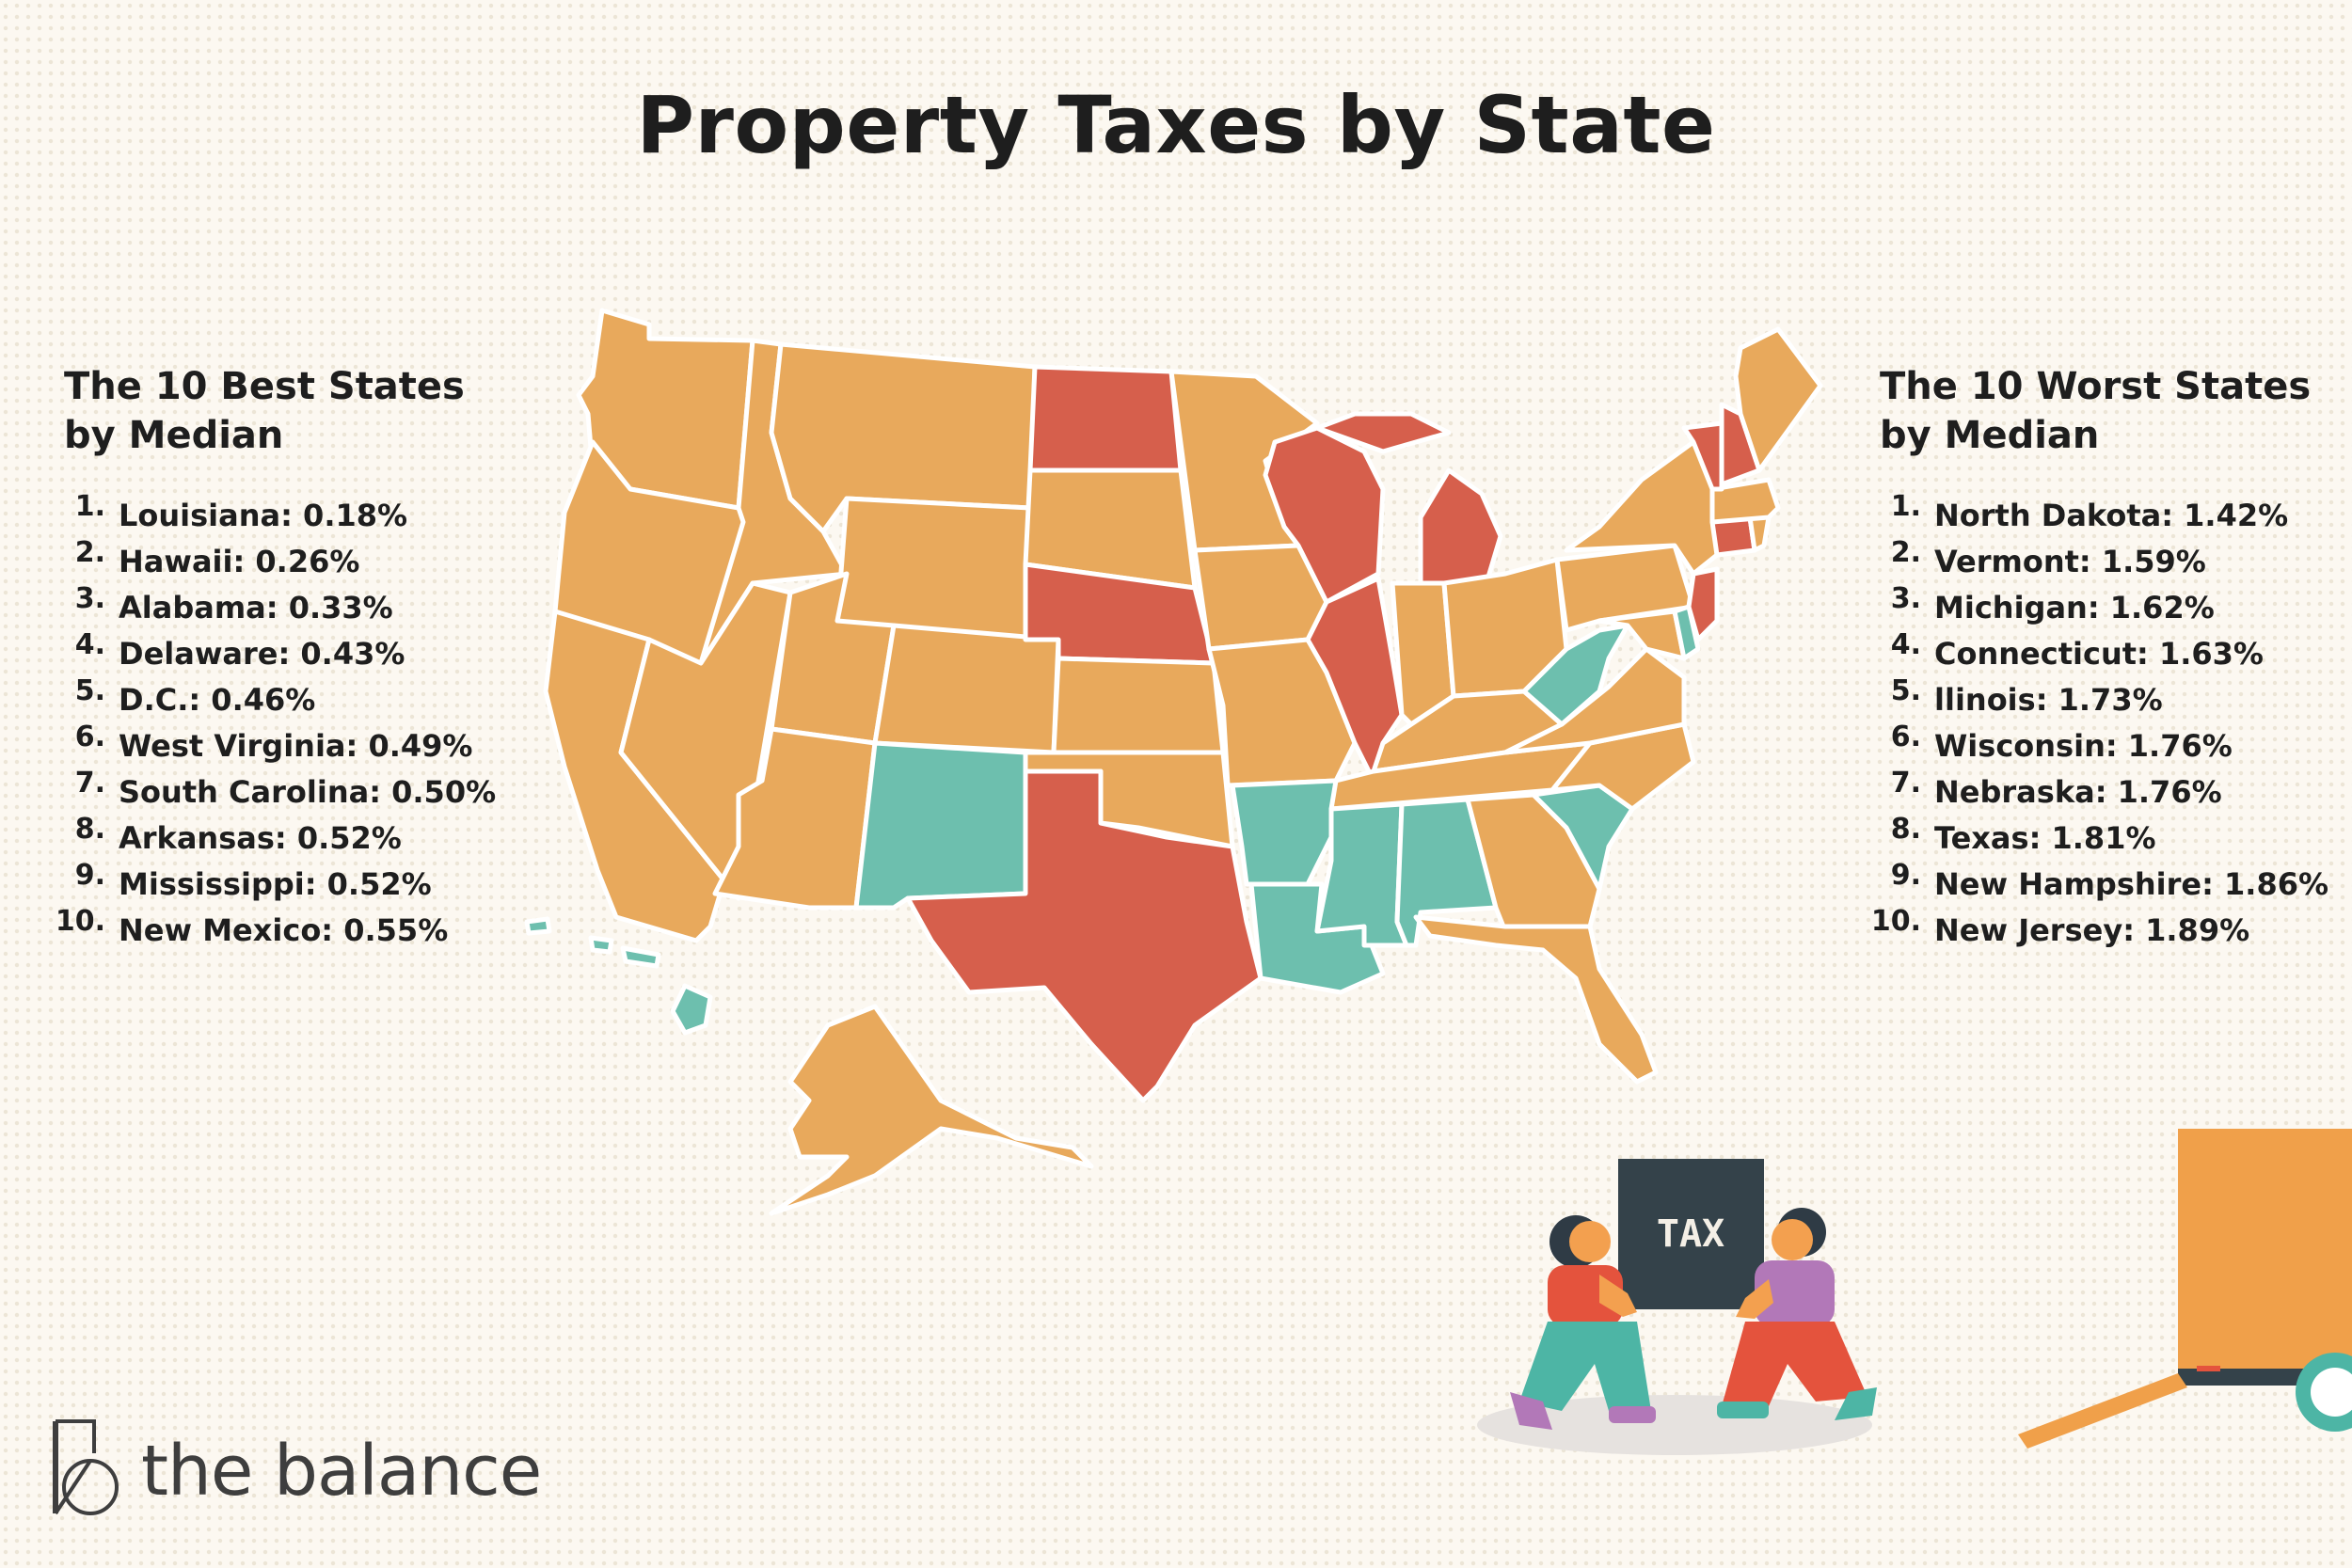 The image size is (2352, 1568). I want to click on list-item: 5. llinois: 1.73%, so click(2110, 700).